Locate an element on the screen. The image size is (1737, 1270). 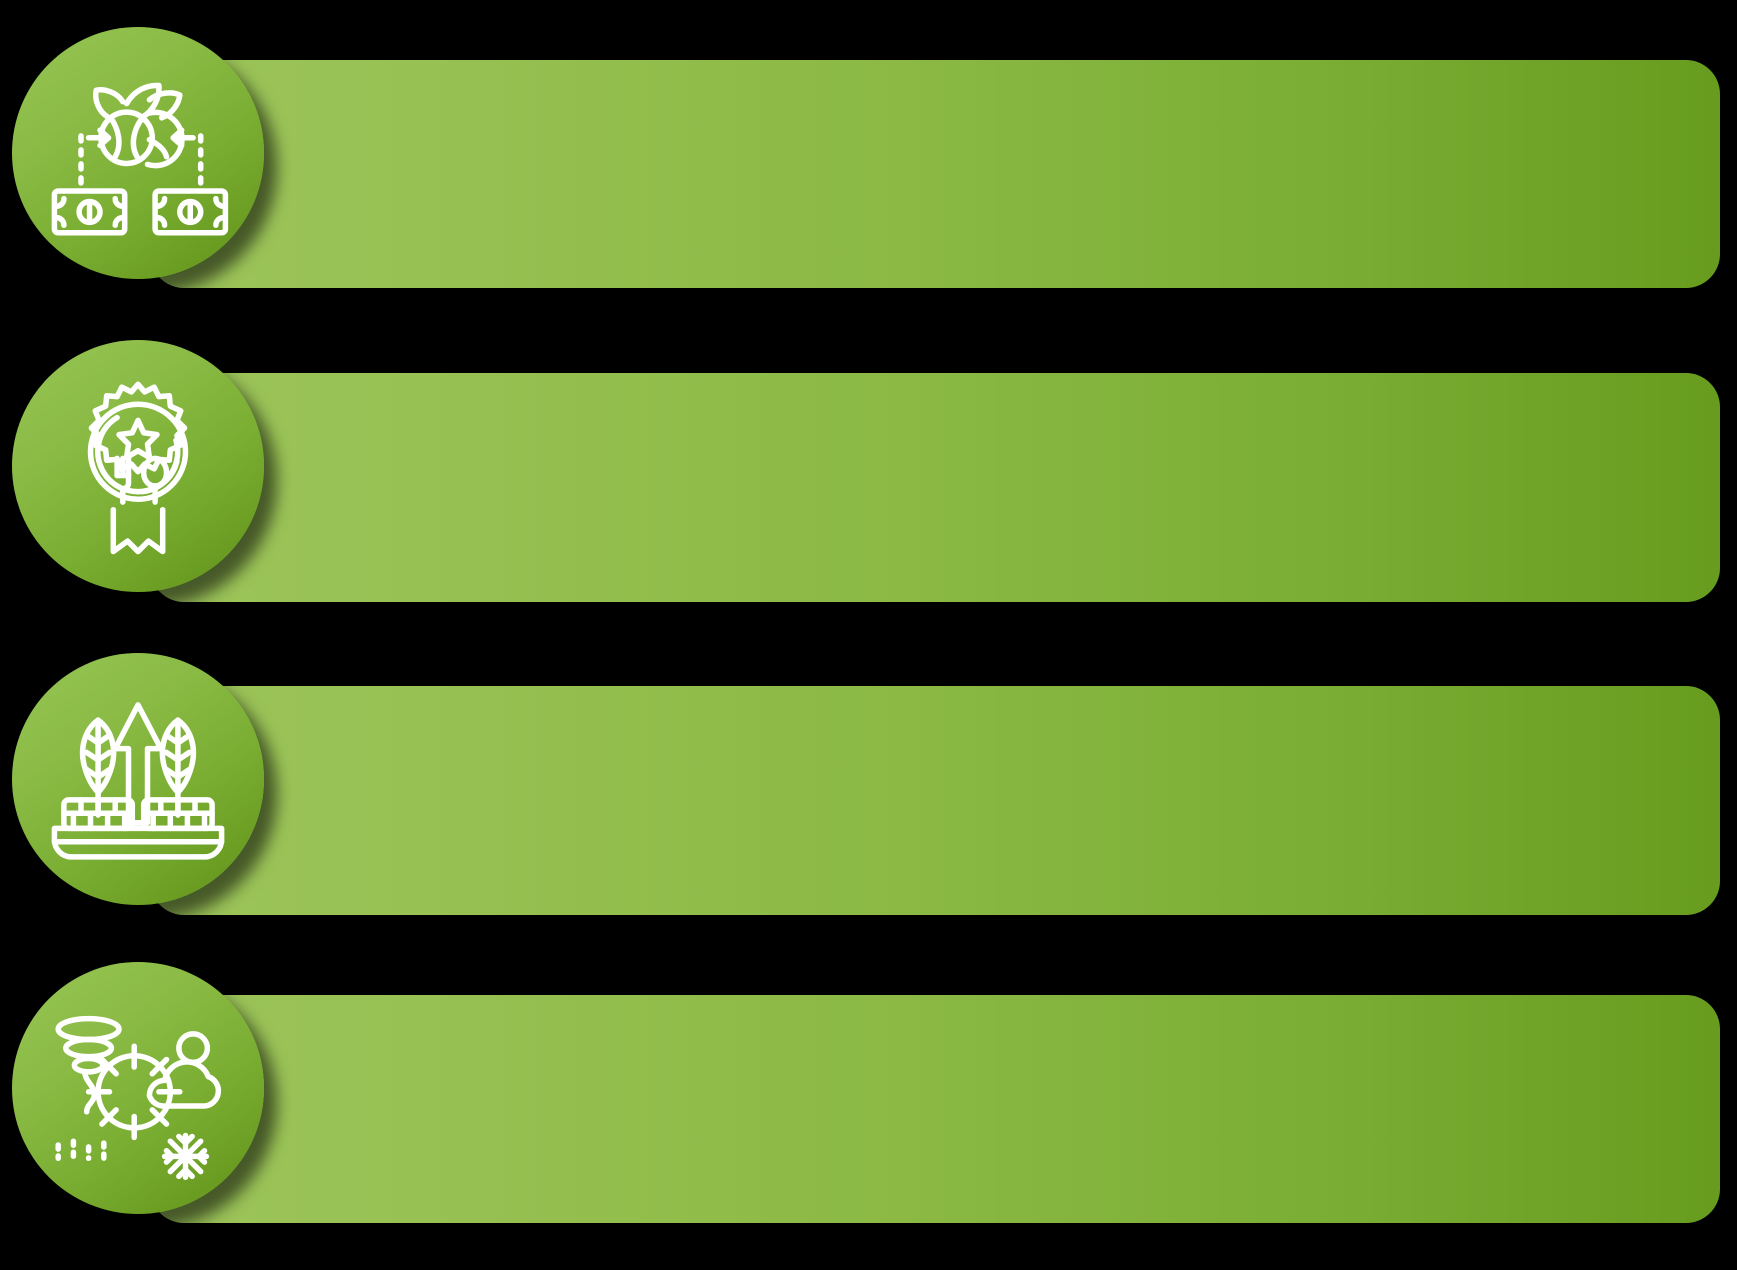
food-quality-award-badge-icon is located at coordinates (138, 466).